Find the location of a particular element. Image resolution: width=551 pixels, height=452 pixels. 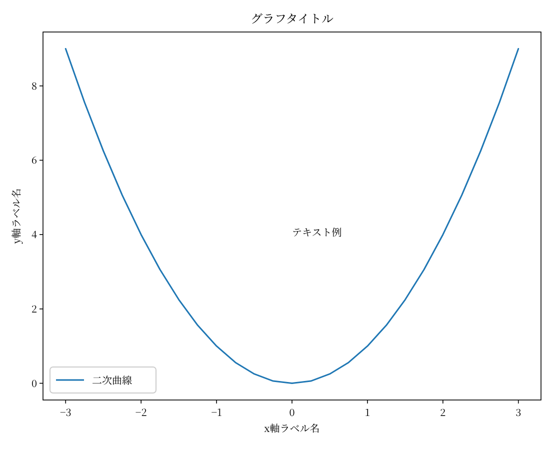

y-tick-label: 0 is located at coordinates (35, 382).